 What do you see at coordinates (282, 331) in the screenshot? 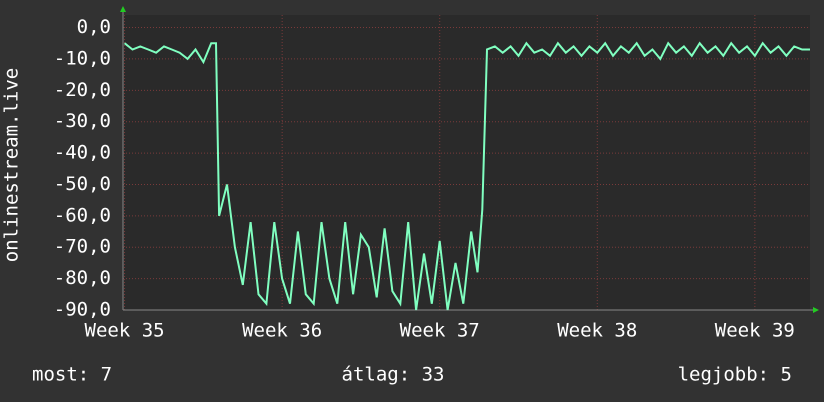
I see `x-tick-label: Week 36` at bounding box center [282, 331].